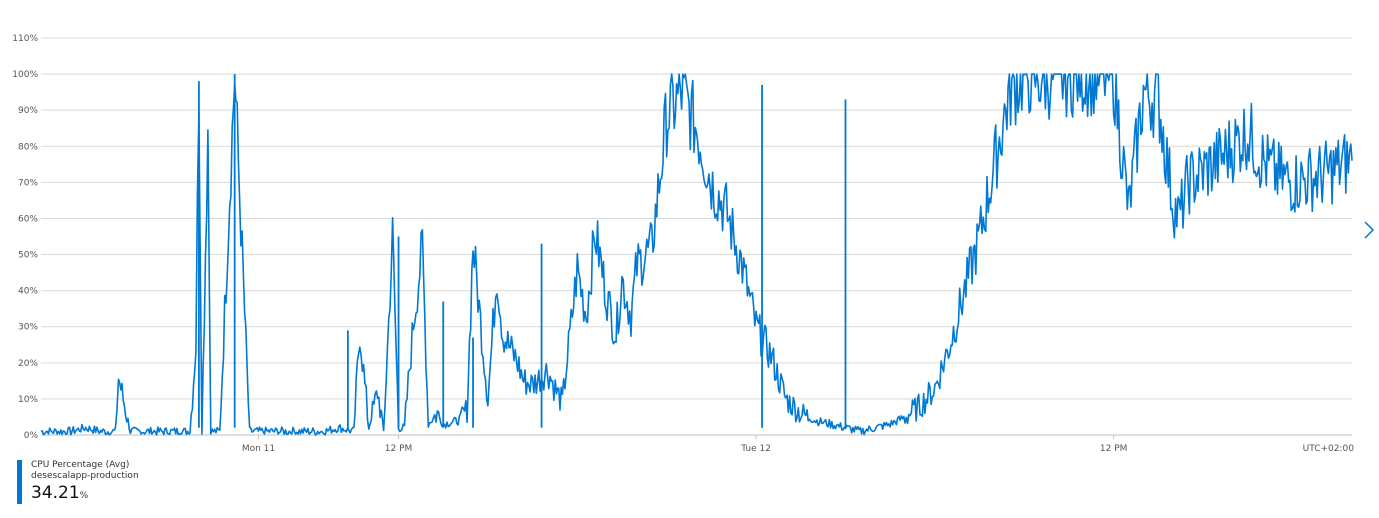 This screenshot has width=1379, height=518. I want to click on y-tick-label: 10%, so click(28, 400).